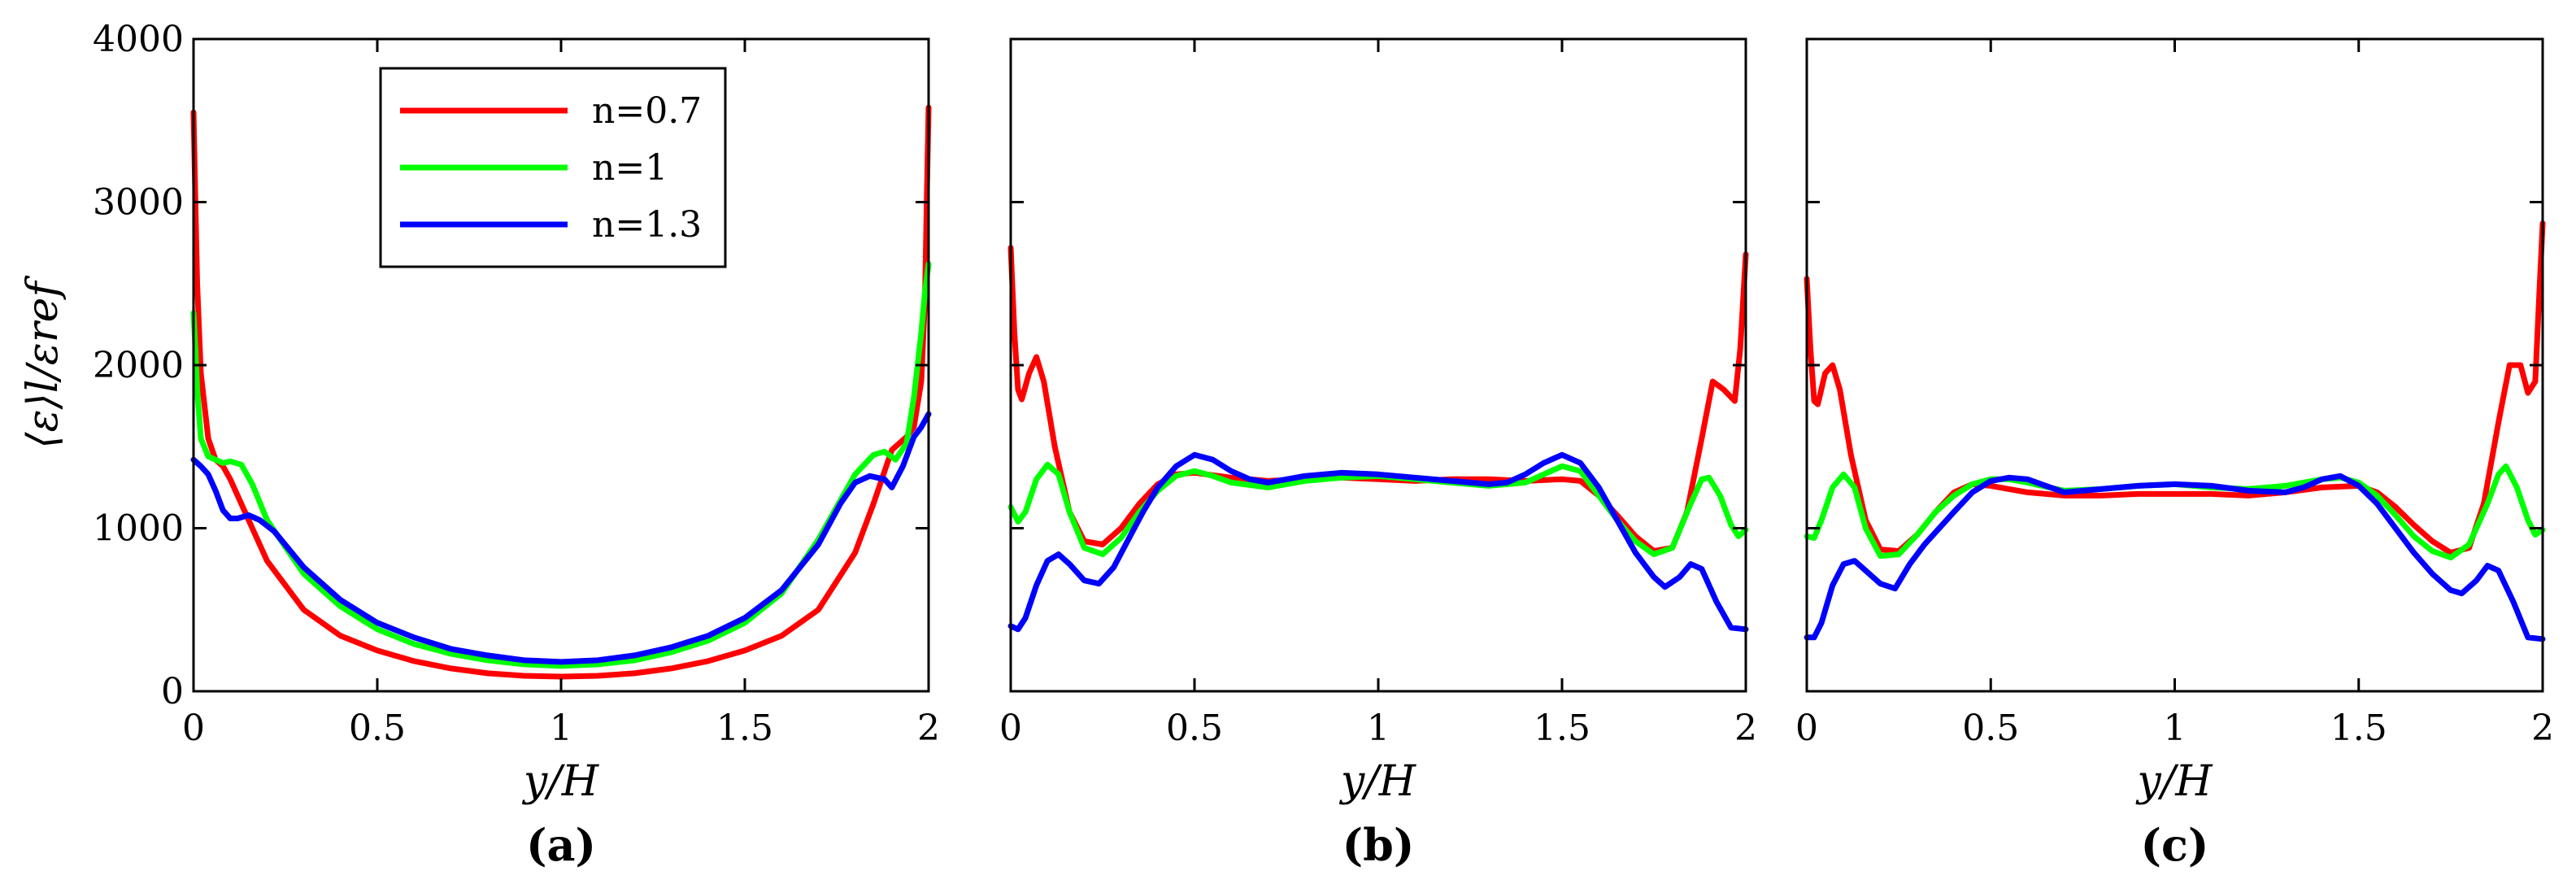  What do you see at coordinates (2175, 845) in the screenshot?
I see `panel-label: (c)` at bounding box center [2175, 845].